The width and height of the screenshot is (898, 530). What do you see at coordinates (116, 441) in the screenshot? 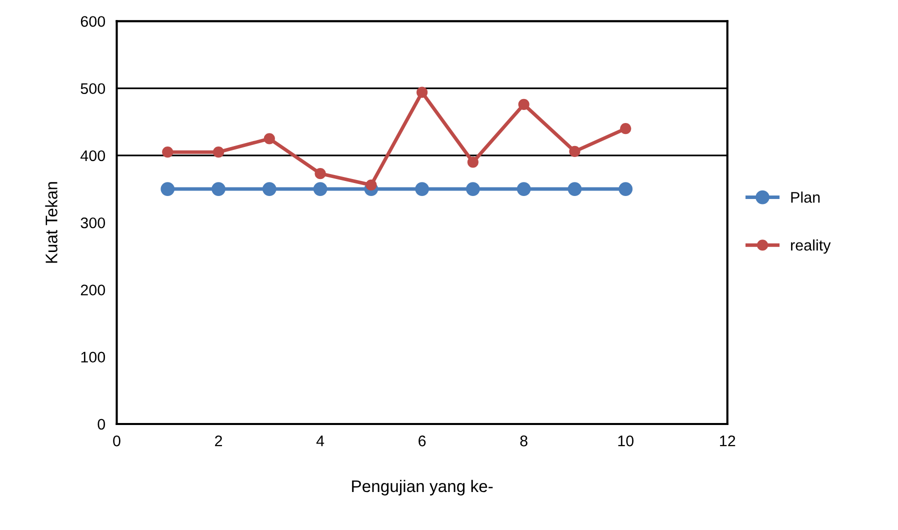
I see `x-tick-label: 0` at bounding box center [116, 441].